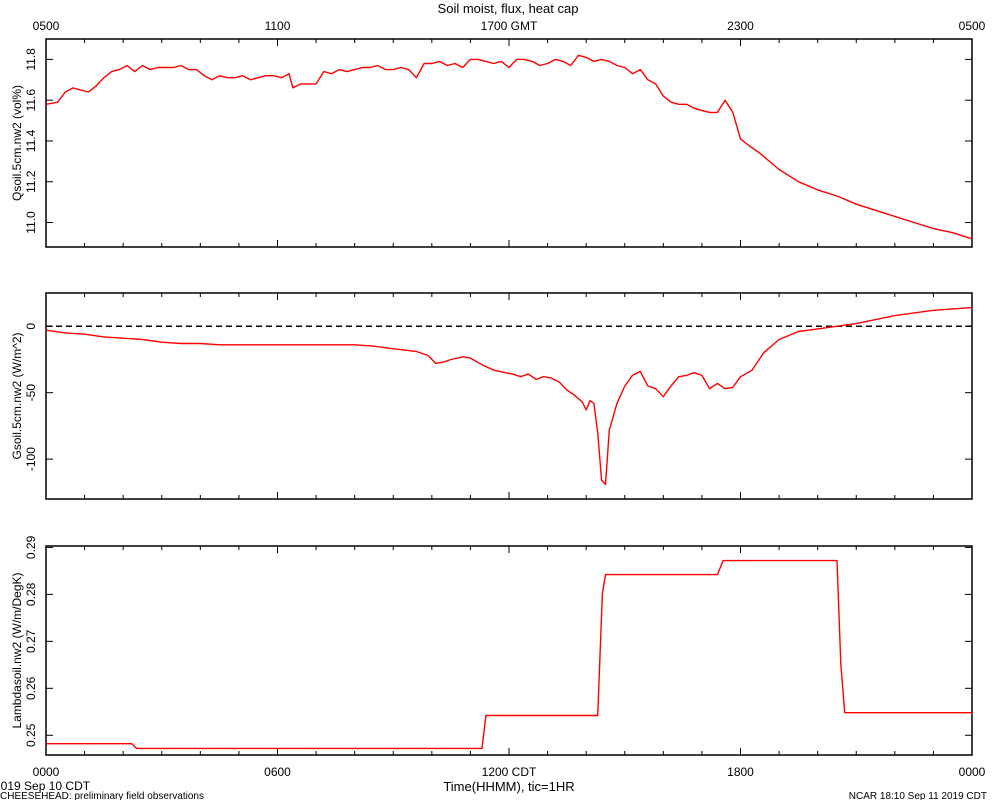 Image resolution: width=1000 pixels, height=800 pixels. Describe the element at coordinates (31, 735) in the screenshot. I see `y-tick-label: 0.25` at that location.